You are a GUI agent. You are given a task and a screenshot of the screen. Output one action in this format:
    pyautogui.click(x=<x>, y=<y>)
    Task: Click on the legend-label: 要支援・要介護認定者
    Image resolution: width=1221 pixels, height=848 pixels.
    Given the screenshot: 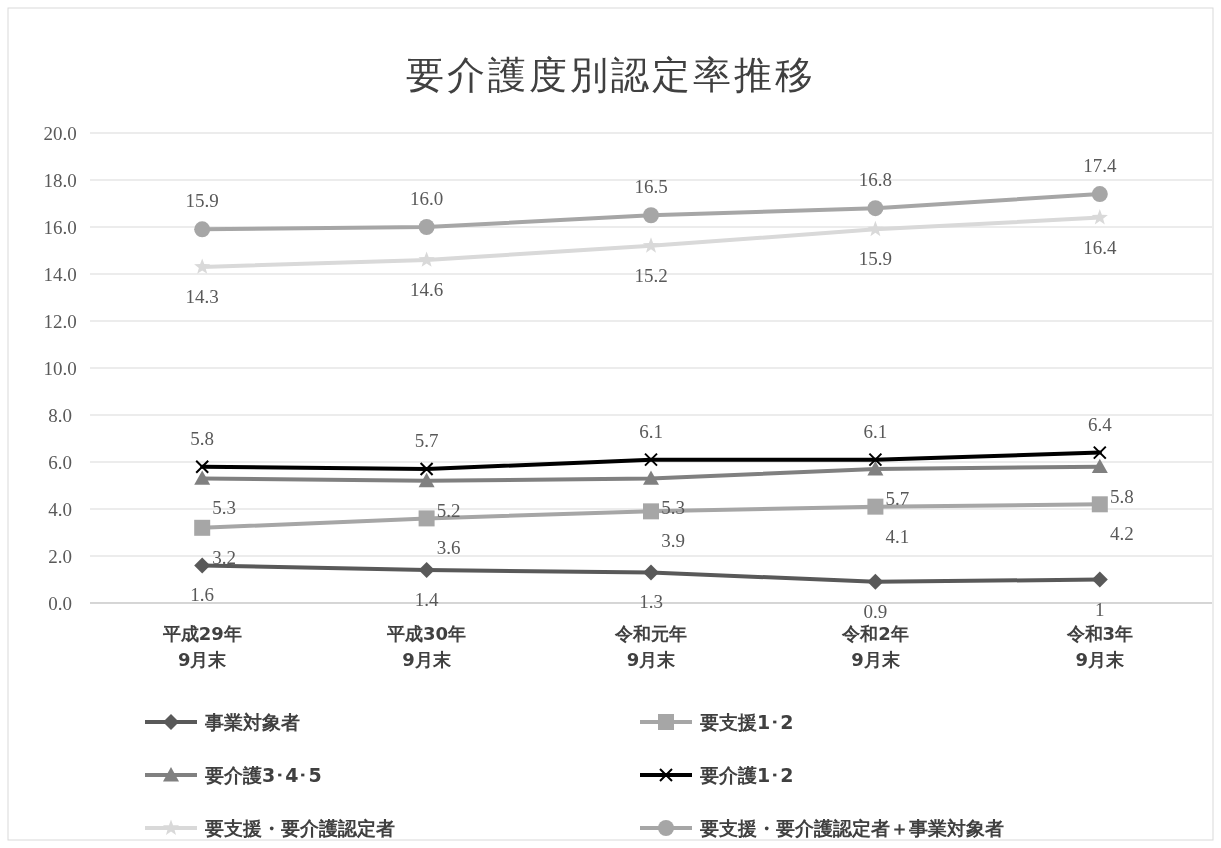 What is the action you would take?
    pyautogui.click(x=299, y=828)
    